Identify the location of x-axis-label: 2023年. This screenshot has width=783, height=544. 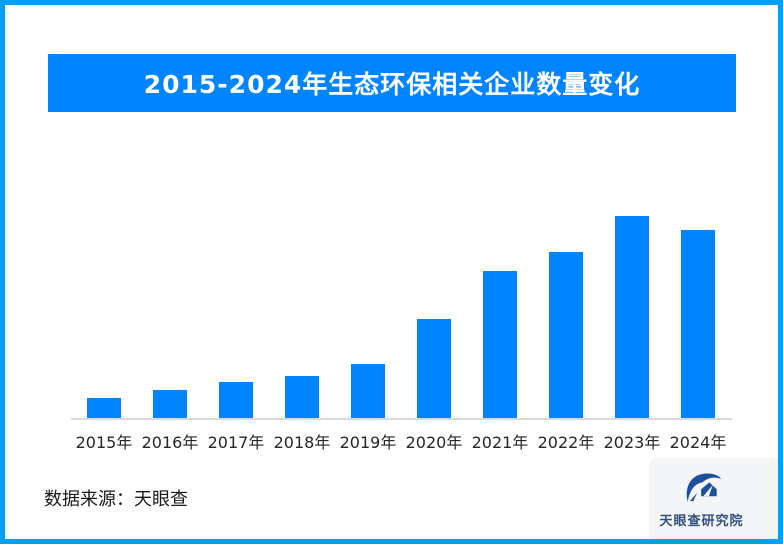
(632, 442).